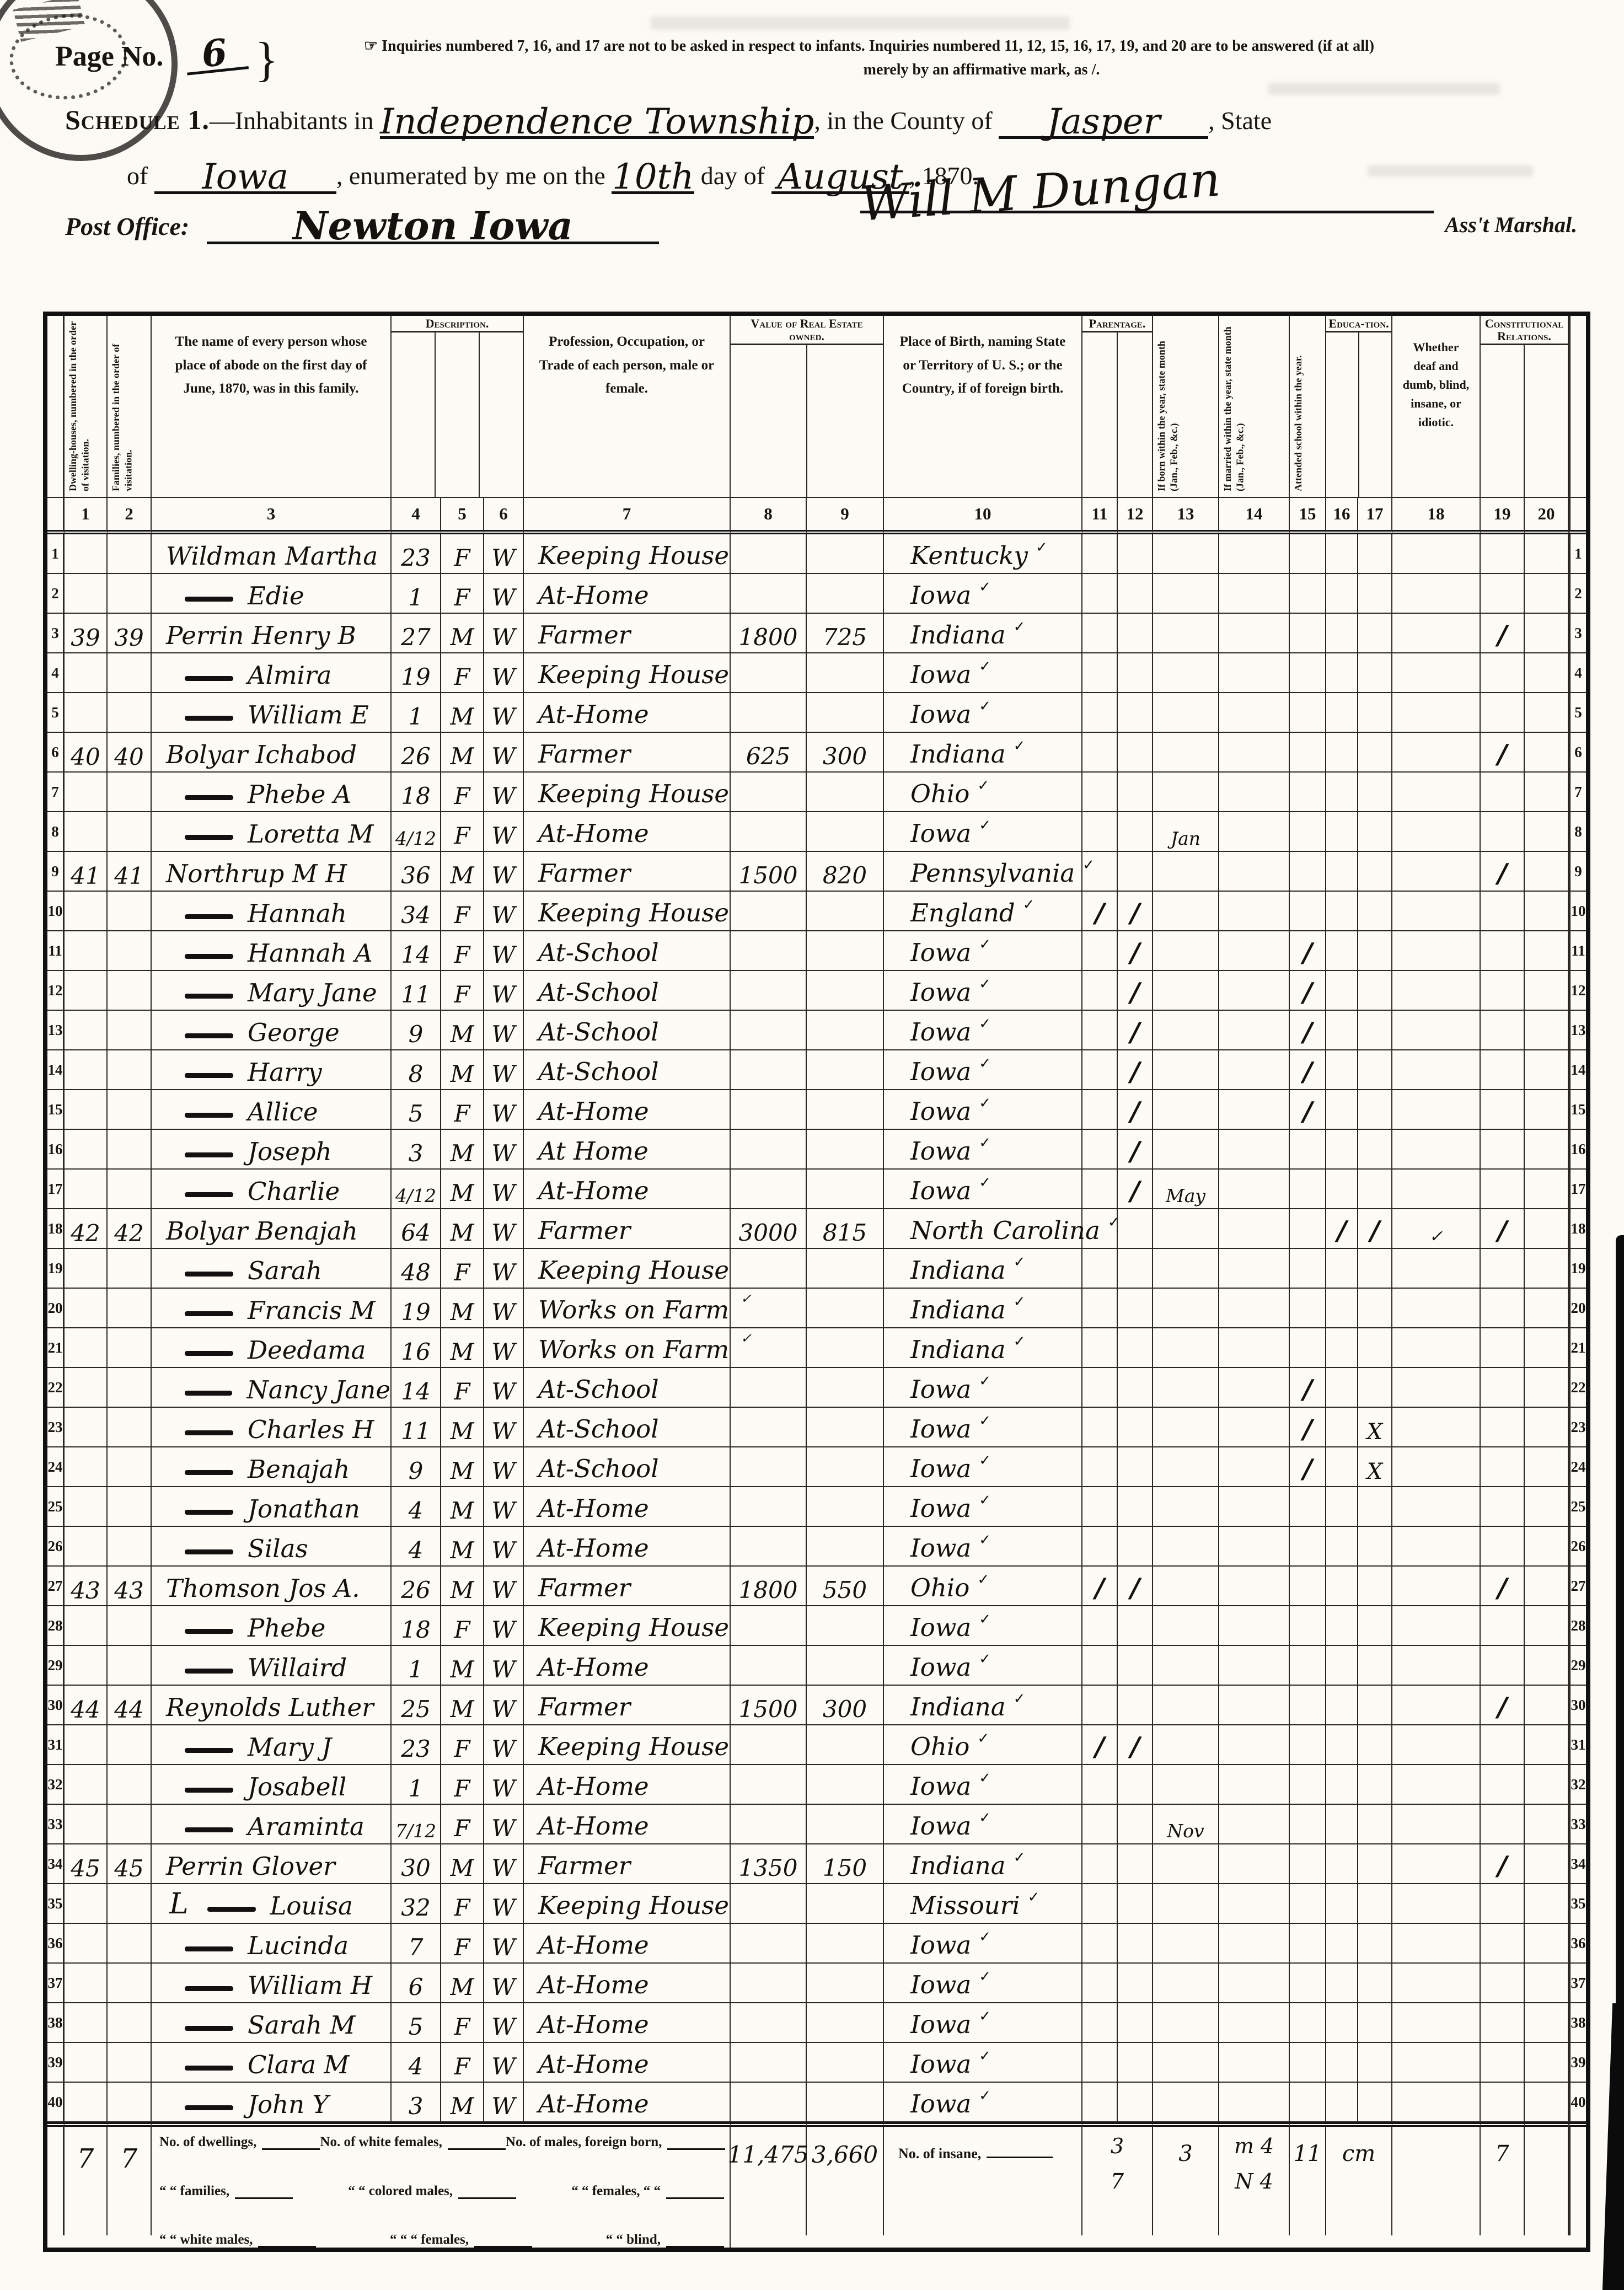 This screenshot has width=1624, height=2290. I want to click on person-name: Bolyar Benajah, so click(262, 1231).